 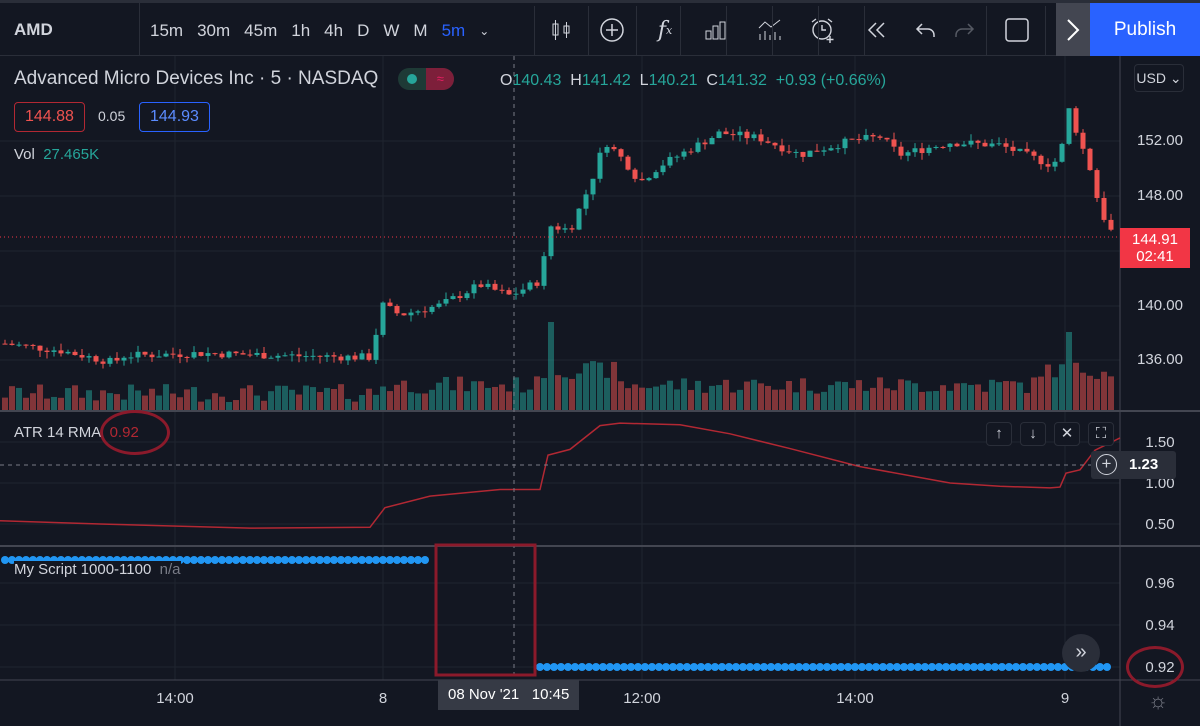 What do you see at coordinates (716, 30) in the screenshot?
I see `compare-bars-icon` at bounding box center [716, 30].